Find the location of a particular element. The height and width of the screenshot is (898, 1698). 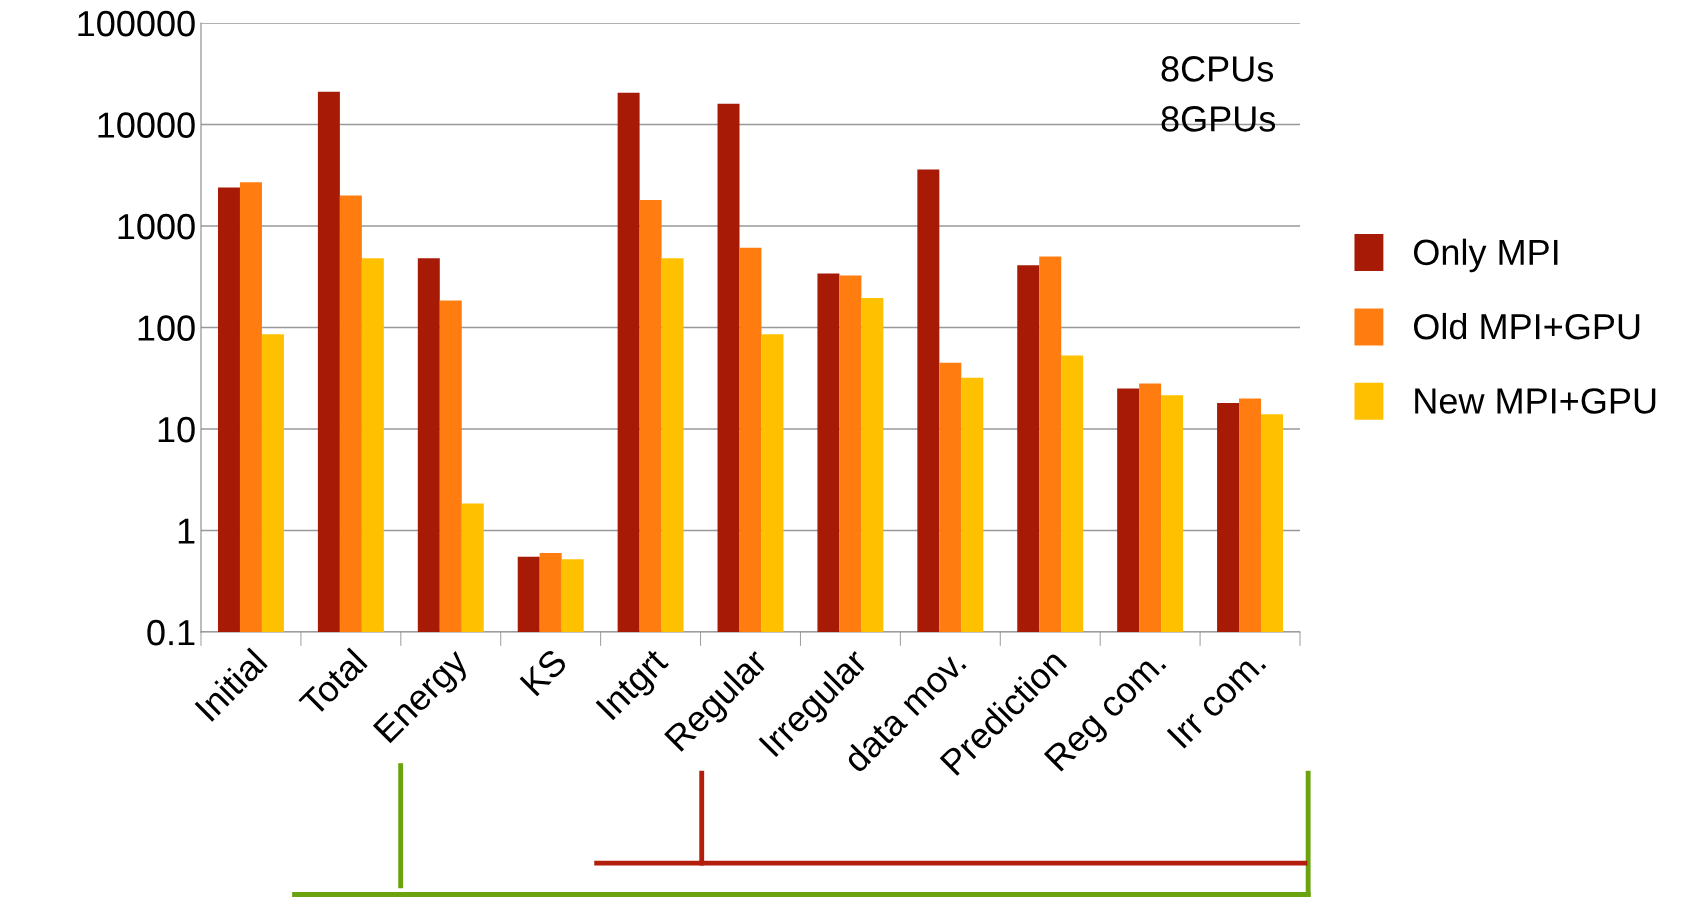

legend-label: Old MPI+GPU is located at coordinates (1526, 326).